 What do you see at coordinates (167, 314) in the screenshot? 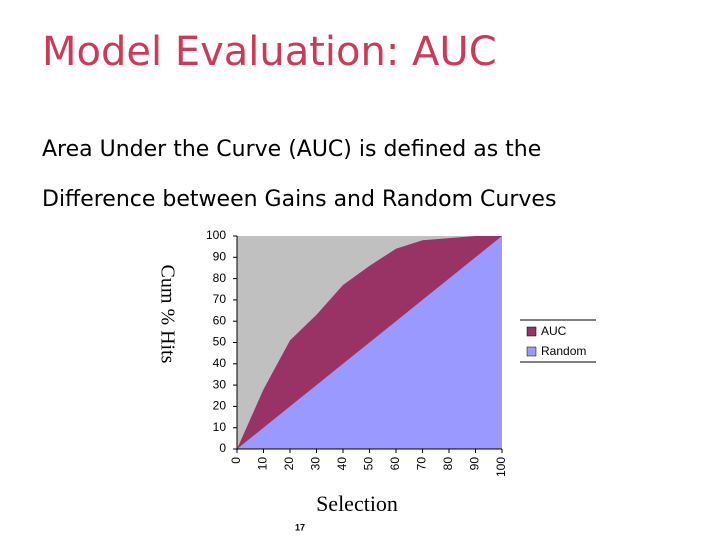
I see `y-axis-label: Cum % Hits` at bounding box center [167, 314].